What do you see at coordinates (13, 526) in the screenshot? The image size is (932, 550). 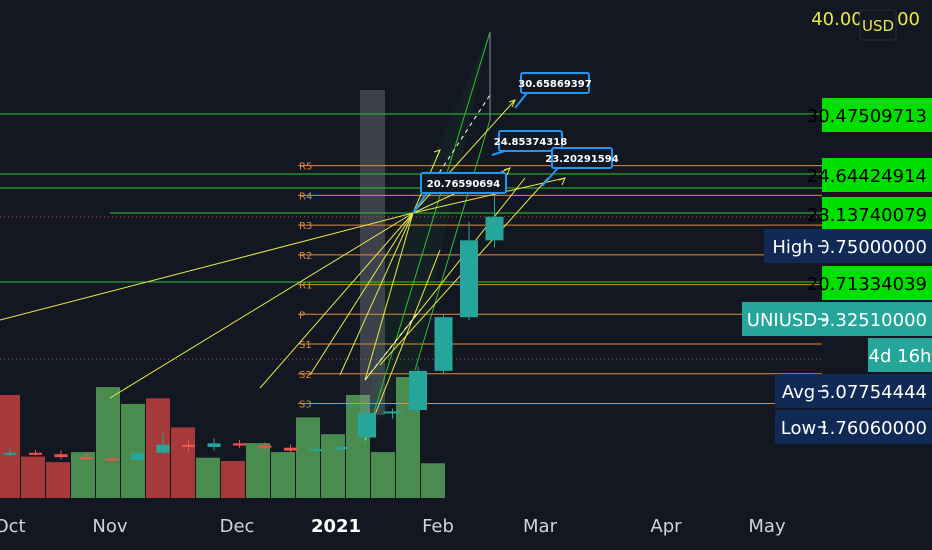 I see `x-axis-label: Oct` at bounding box center [13, 526].